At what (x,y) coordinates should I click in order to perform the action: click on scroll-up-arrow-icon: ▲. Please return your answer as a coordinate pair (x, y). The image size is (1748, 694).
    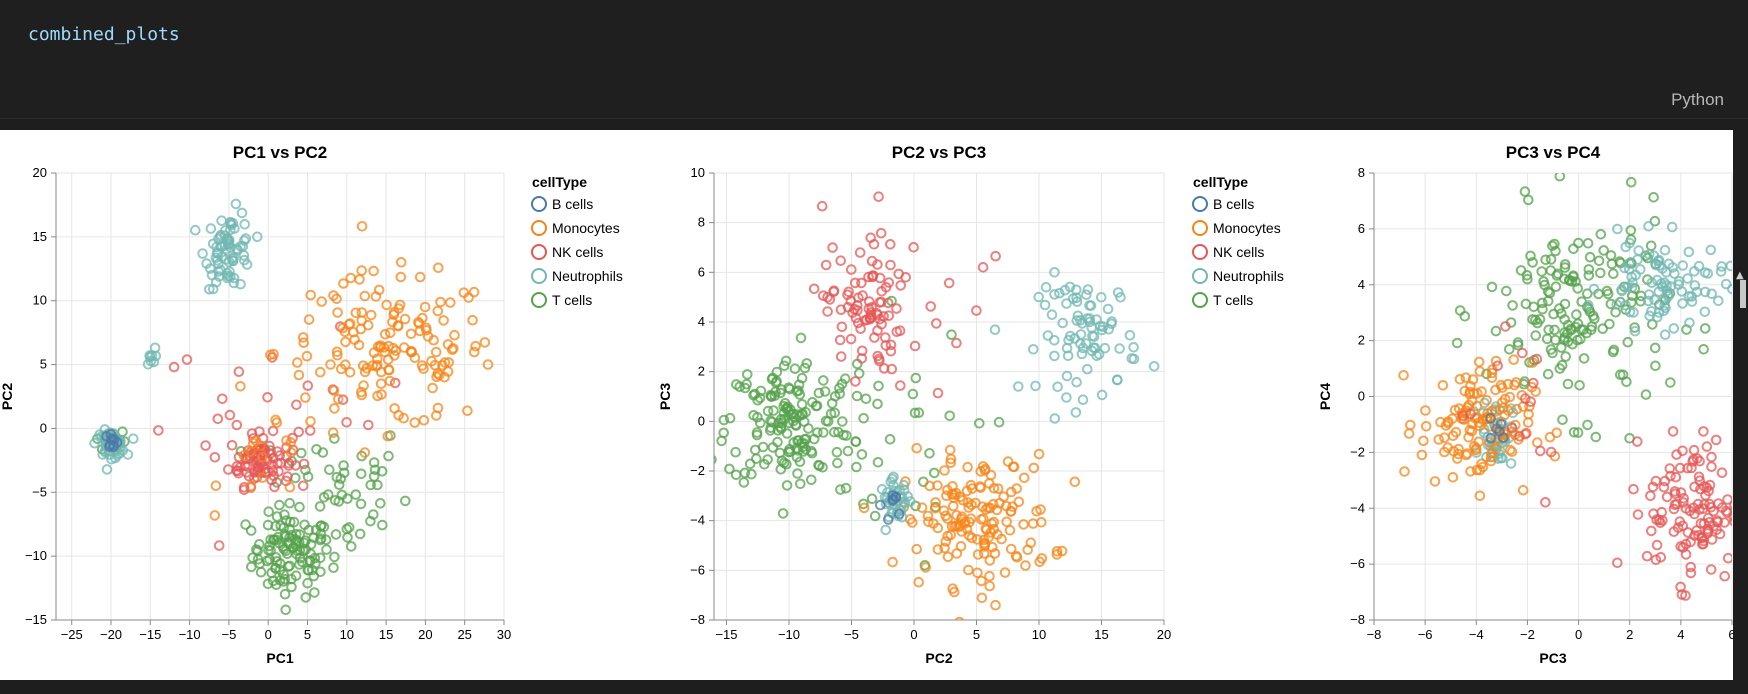
    Looking at the image, I should click on (1740, 275).